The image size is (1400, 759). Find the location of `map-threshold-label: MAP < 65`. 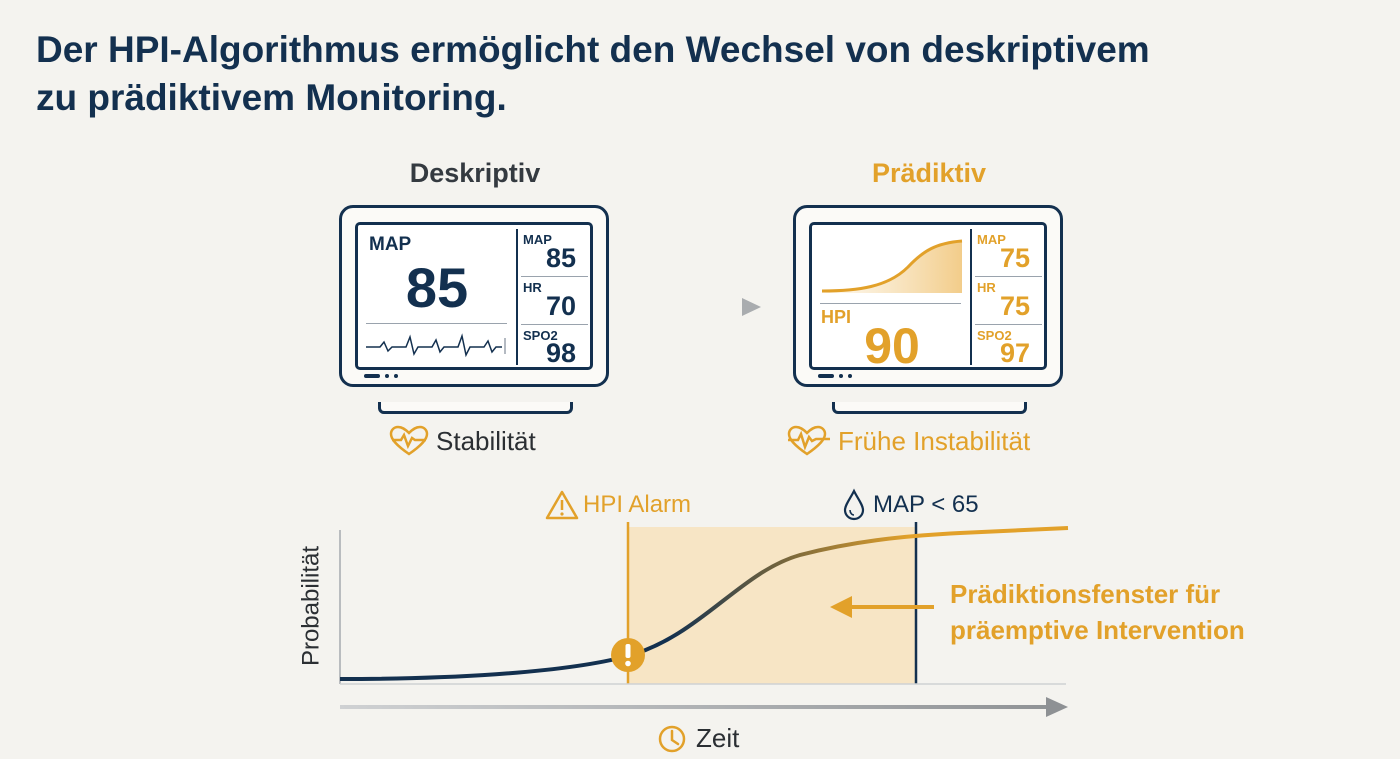

map-threshold-label: MAP < 65 is located at coordinates (926, 504).